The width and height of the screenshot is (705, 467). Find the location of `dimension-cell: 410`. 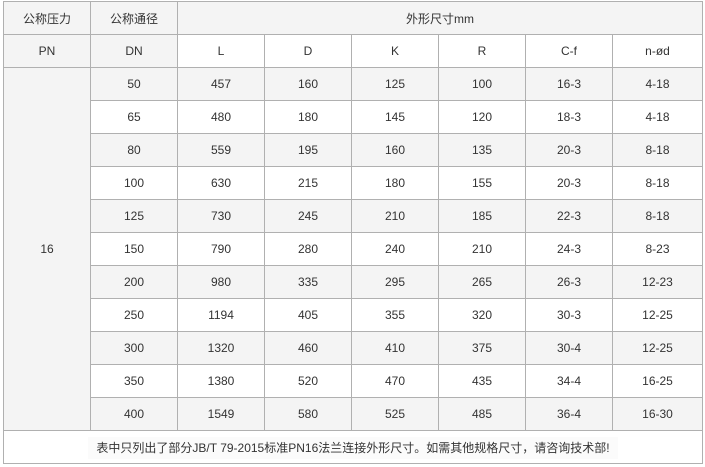

dimension-cell: 410 is located at coordinates (395, 348).